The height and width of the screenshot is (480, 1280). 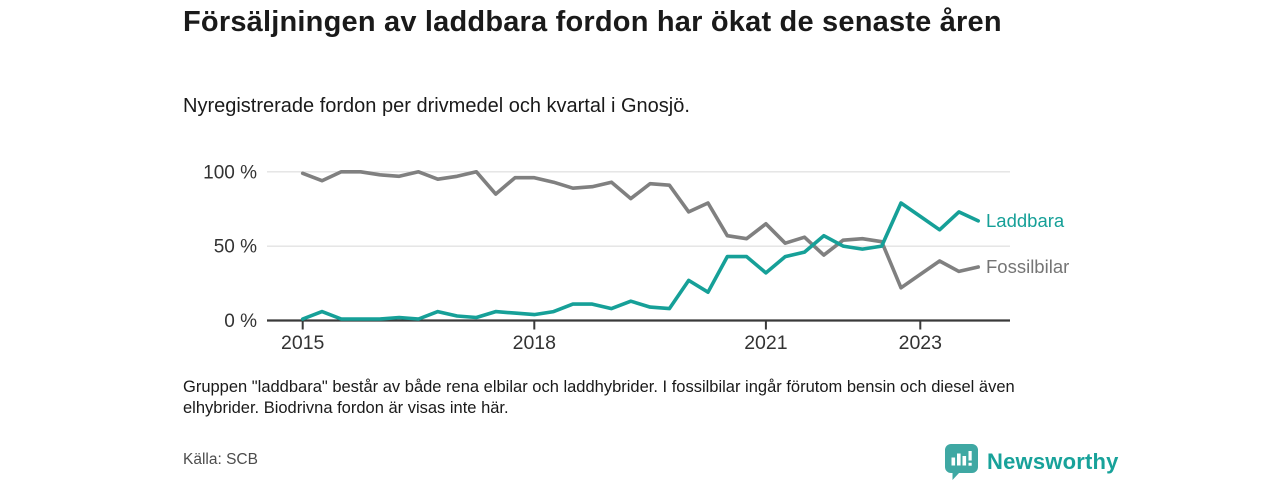 I want to click on newsworthy-logo: Newsworthy, so click(x=1032, y=462).